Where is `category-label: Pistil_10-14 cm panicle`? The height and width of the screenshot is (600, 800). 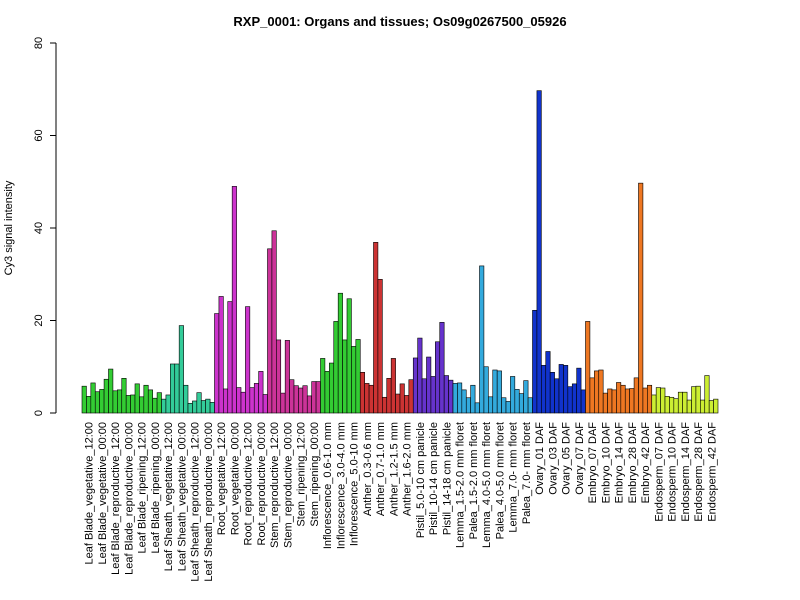
category-label: Pistil_10-14 cm panicle is located at coordinates (434, 478).